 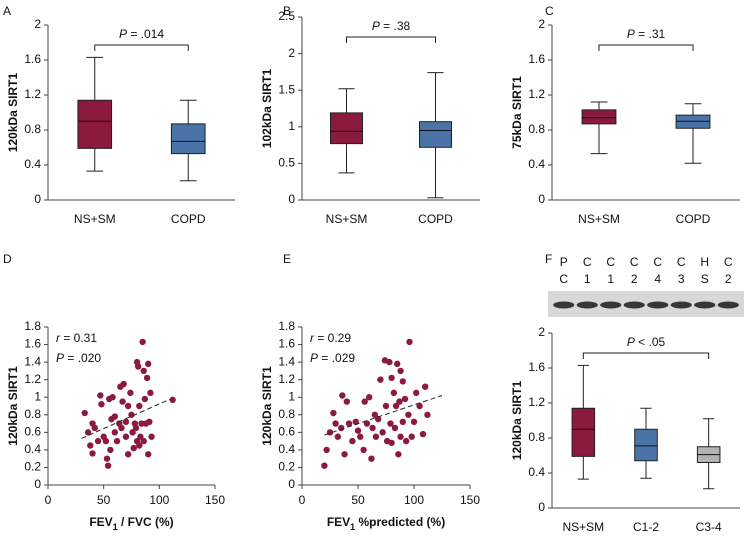 I want to click on x-axis-label: FEV1 %predicted (%), so click(x=386, y=523).